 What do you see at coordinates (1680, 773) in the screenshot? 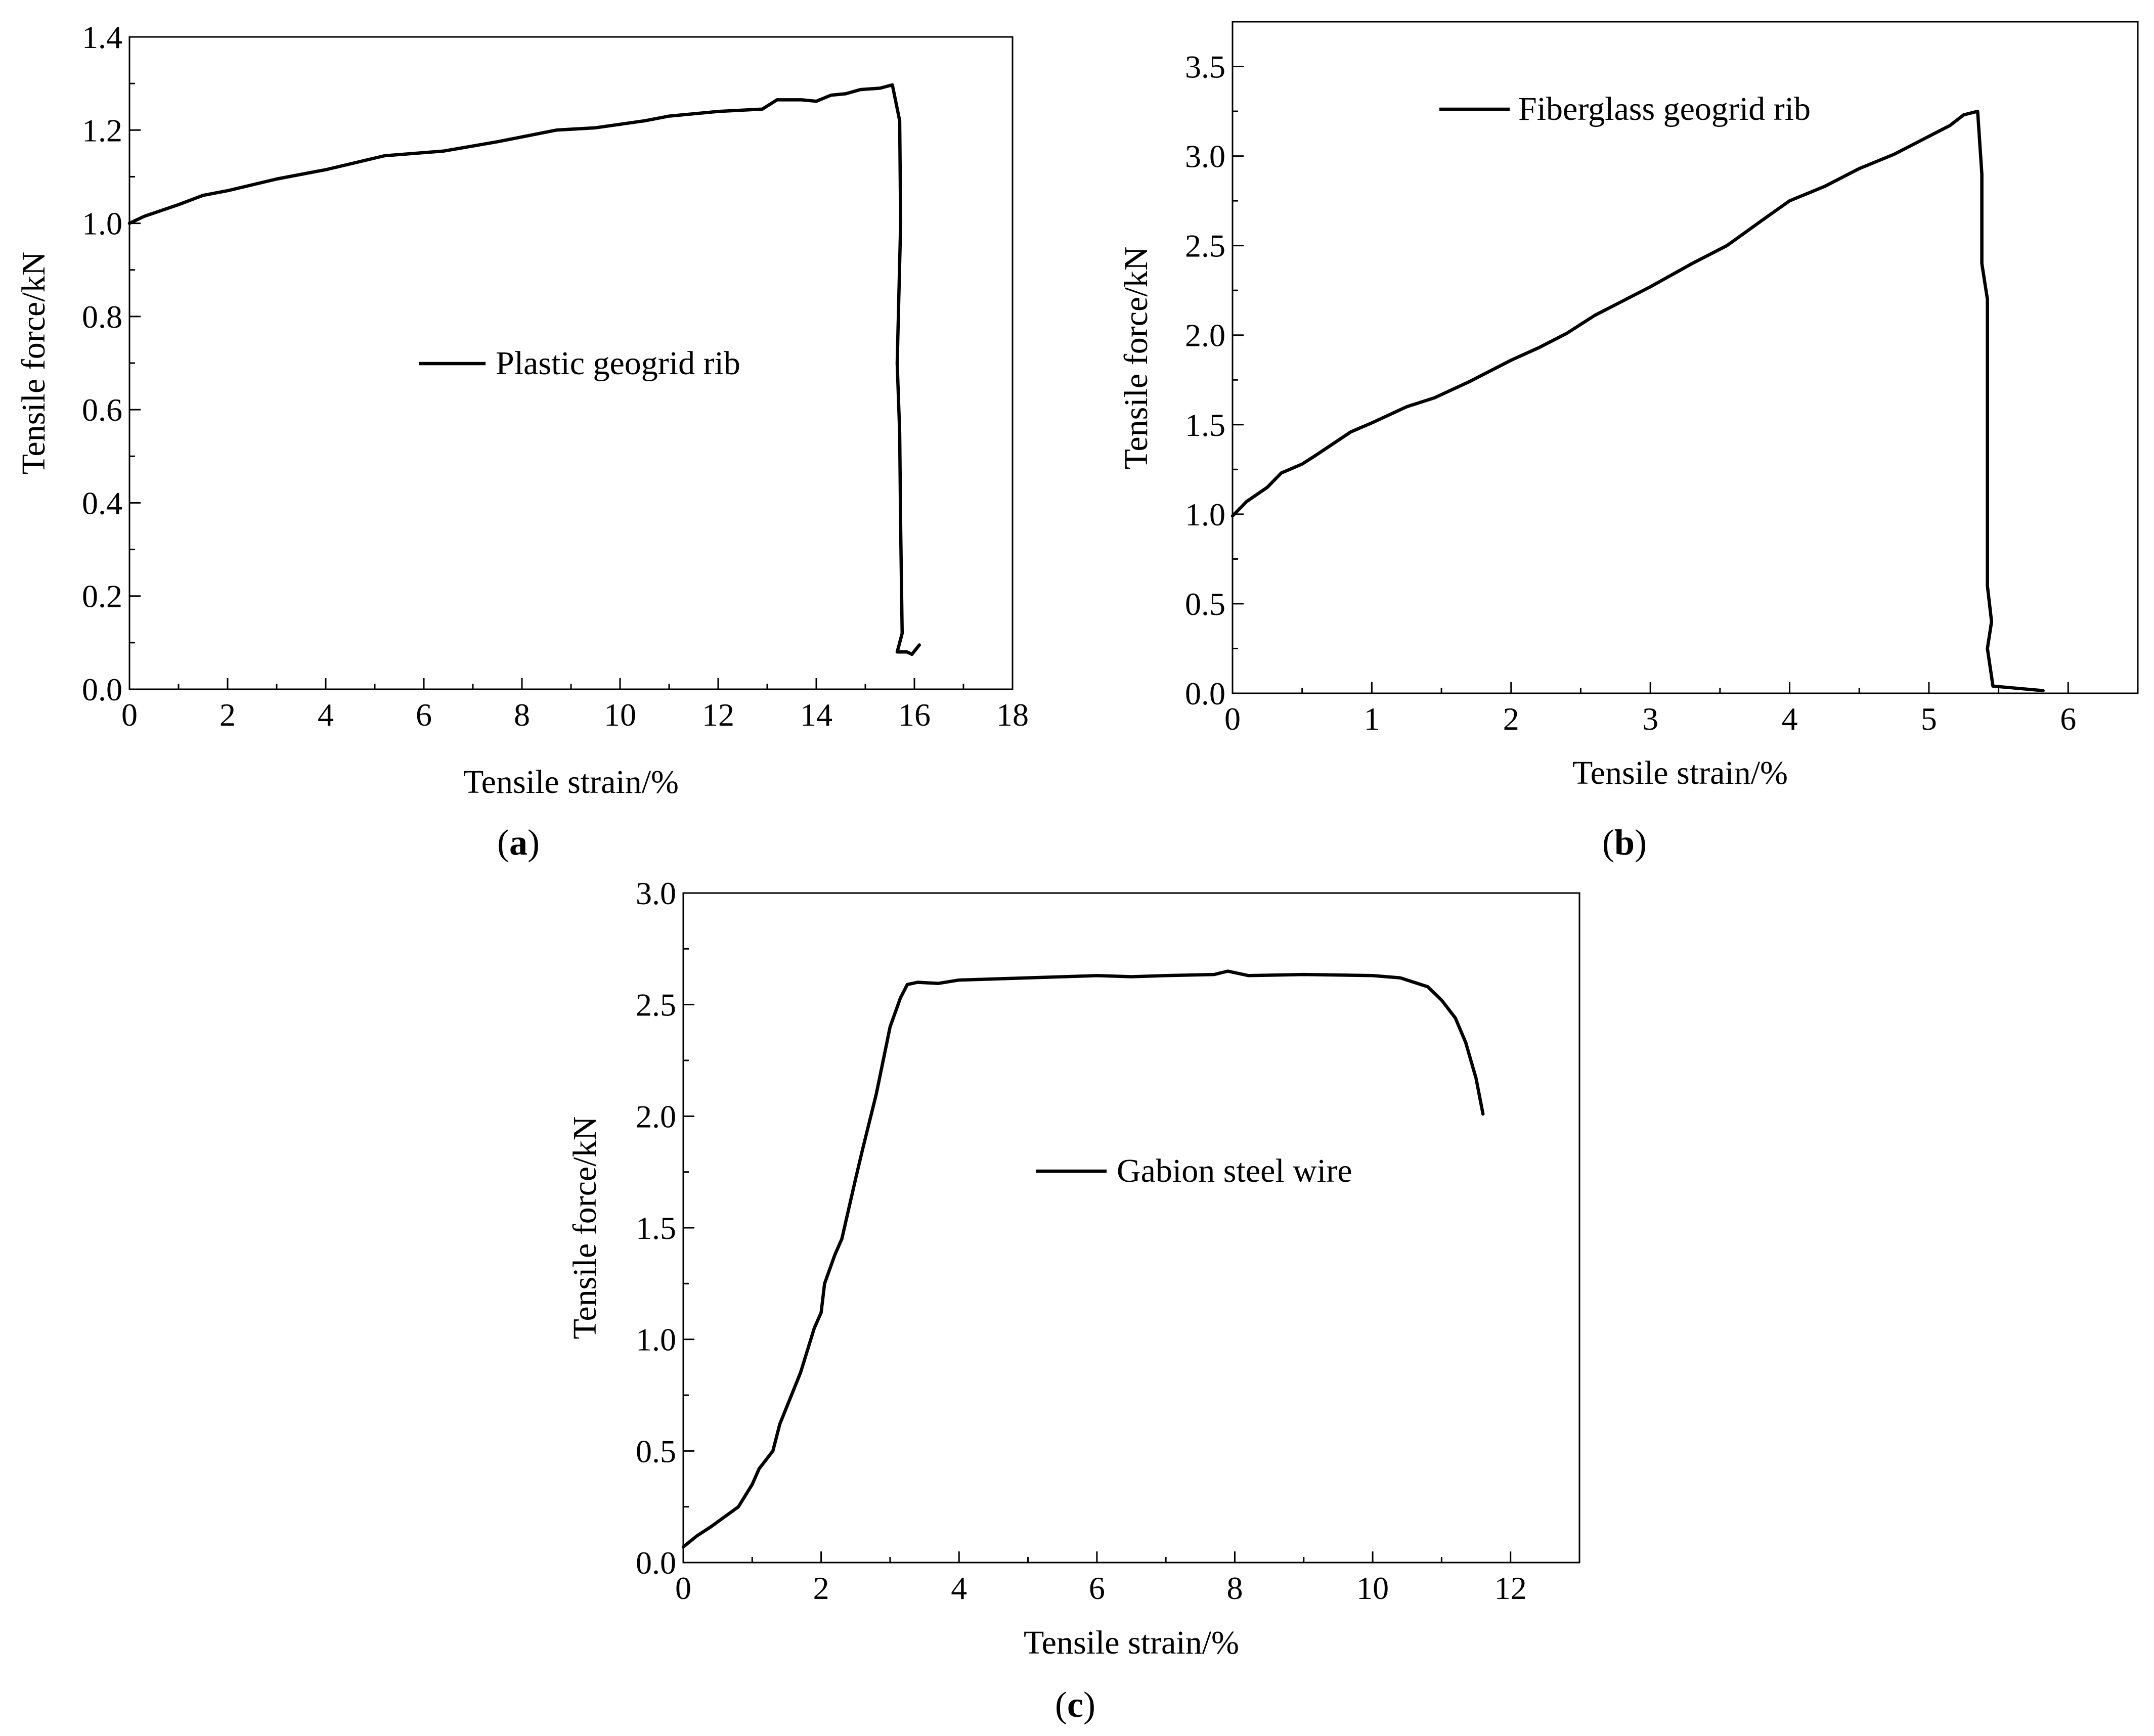
I see `x-axis-label-b: Tensile strain/%` at bounding box center [1680, 773].